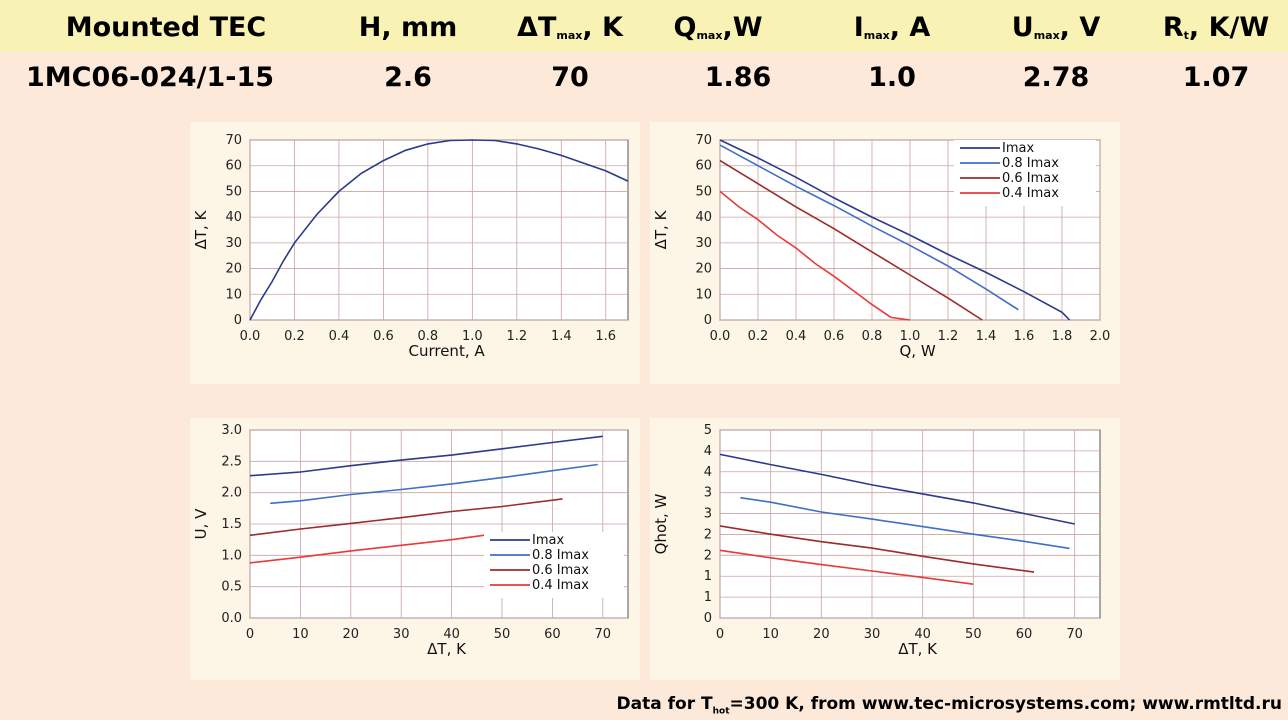 The height and width of the screenshot is (720, 1288). What do you see at coordinates (821, 634) in the screenshot?
I see `x-tick-label: 20` at bounding box center [821, 634].